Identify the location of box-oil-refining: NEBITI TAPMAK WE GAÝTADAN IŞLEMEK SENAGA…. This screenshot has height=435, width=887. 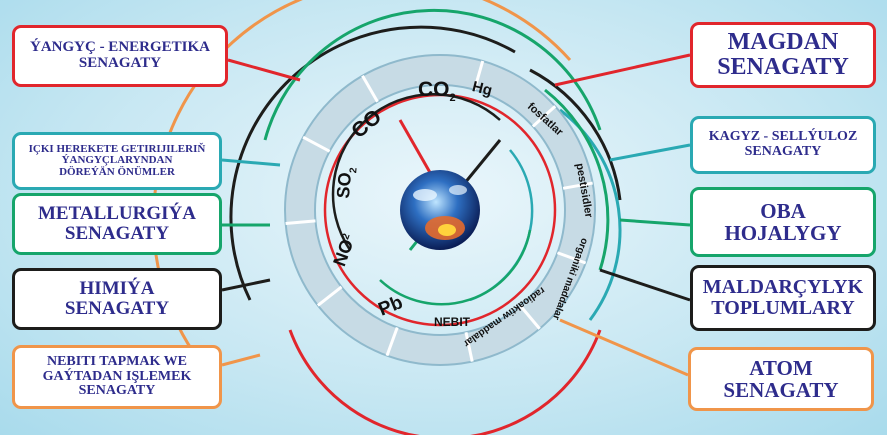
(117, 377).